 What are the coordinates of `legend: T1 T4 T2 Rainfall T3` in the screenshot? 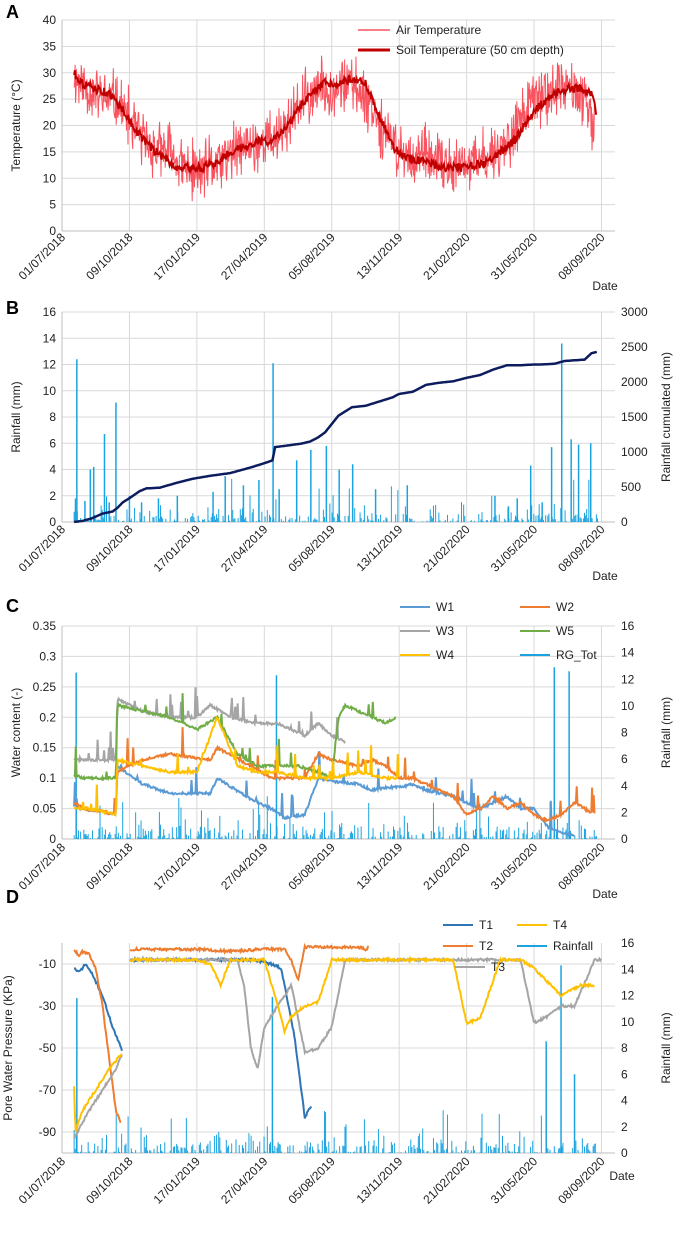 It's located at (518, 946).